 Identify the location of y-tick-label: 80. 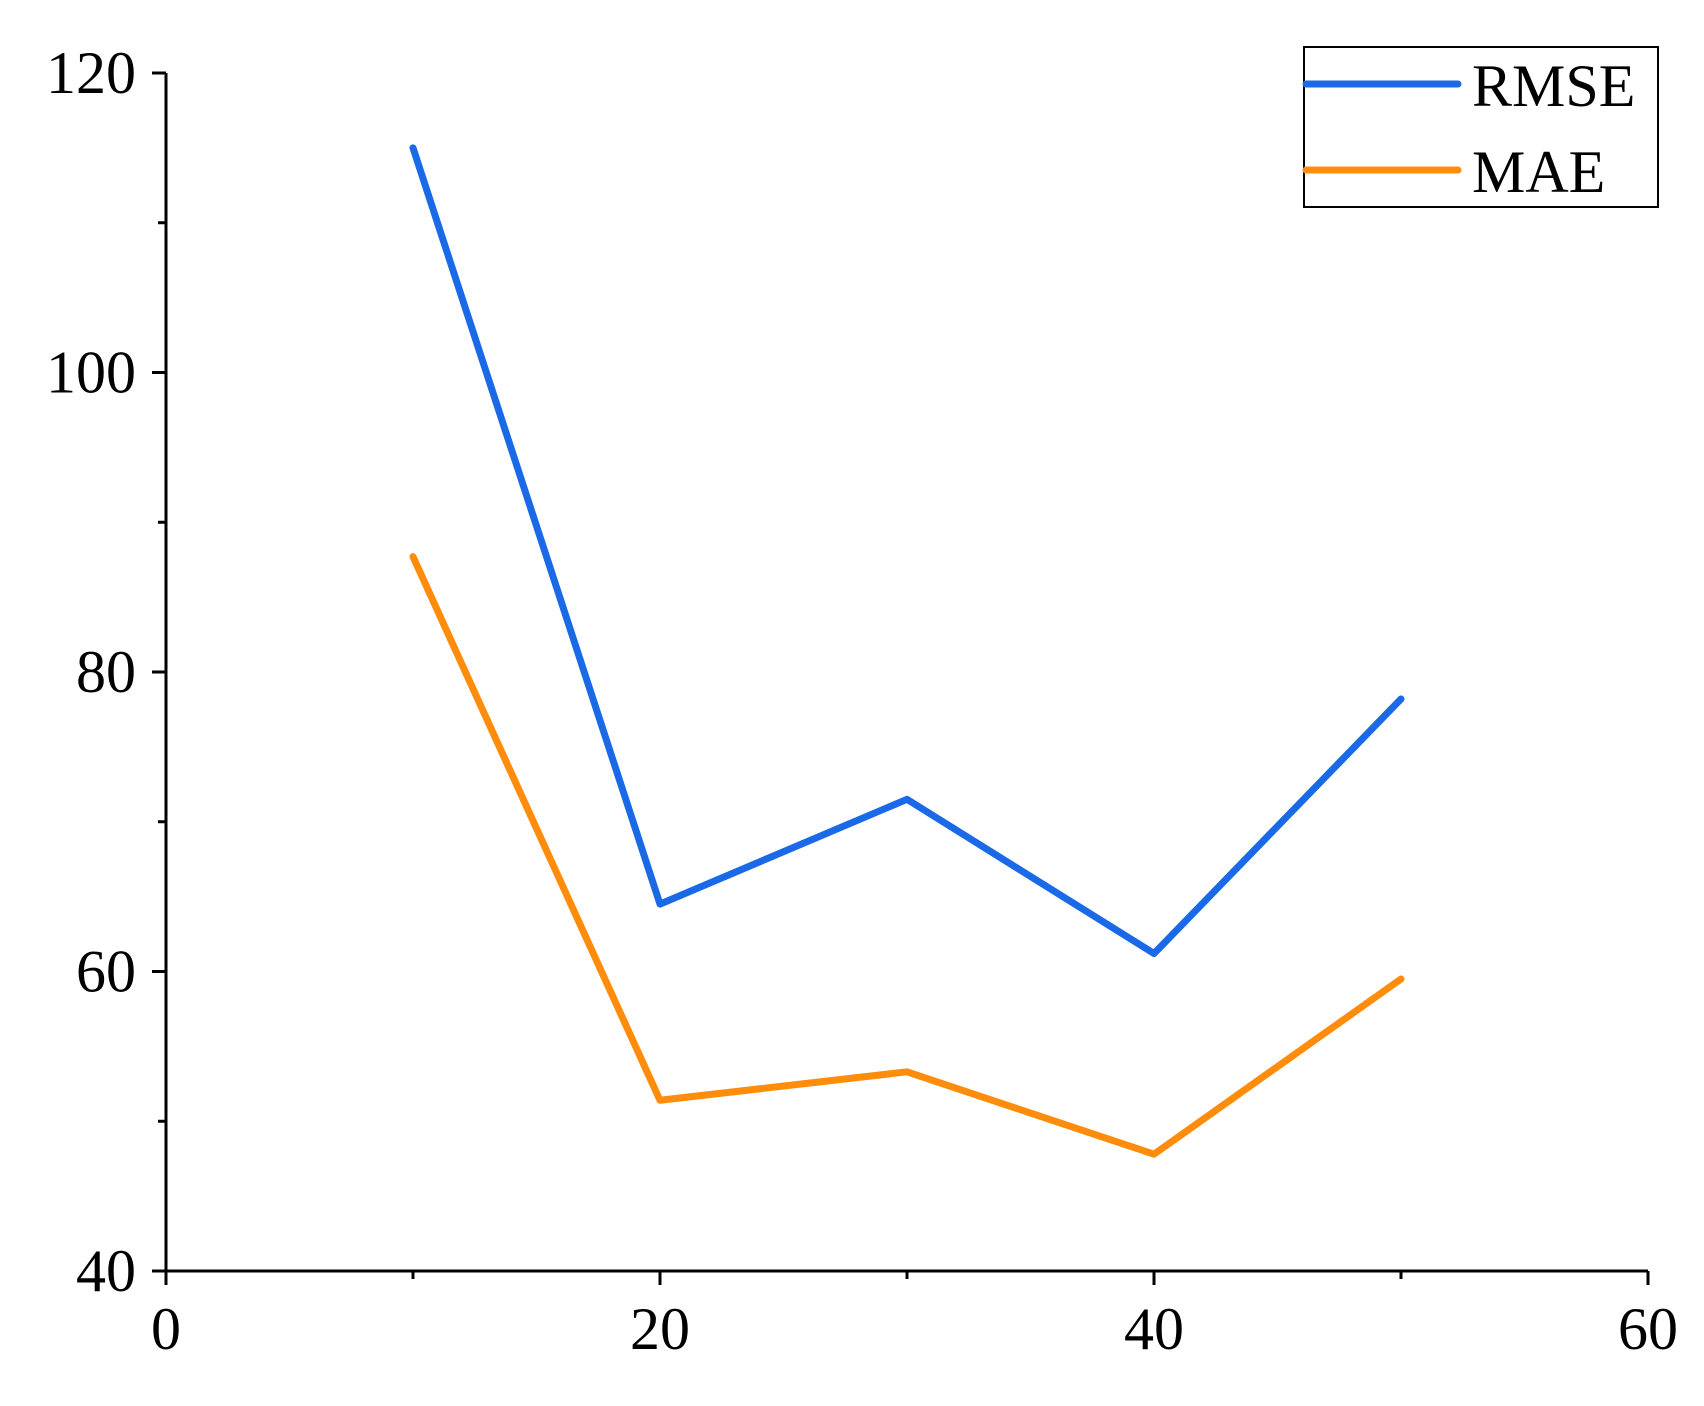
(106, 672).